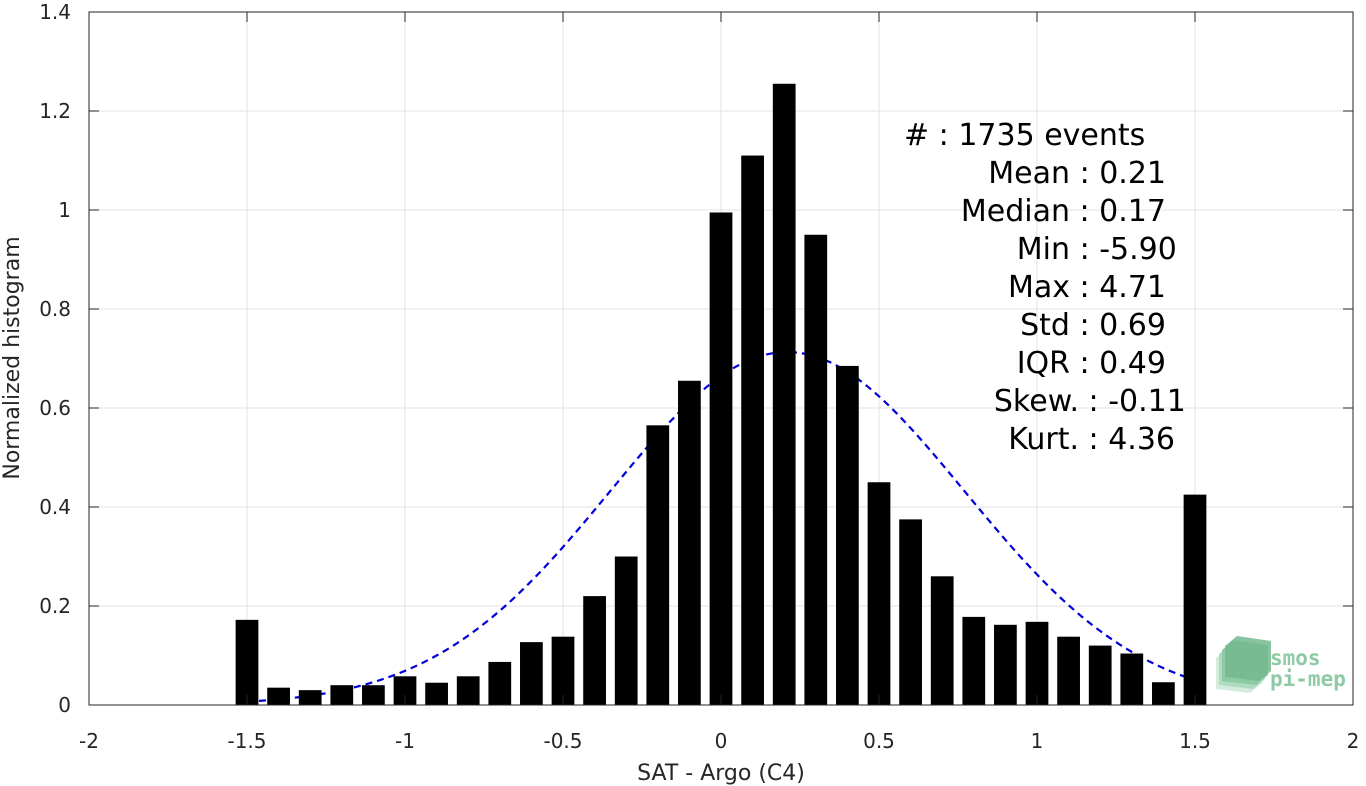 The image size is (1366, 786). Describe the element at coordinates (1295, 658) in the screenshot. I see `logo-line-1: smos` at that location.